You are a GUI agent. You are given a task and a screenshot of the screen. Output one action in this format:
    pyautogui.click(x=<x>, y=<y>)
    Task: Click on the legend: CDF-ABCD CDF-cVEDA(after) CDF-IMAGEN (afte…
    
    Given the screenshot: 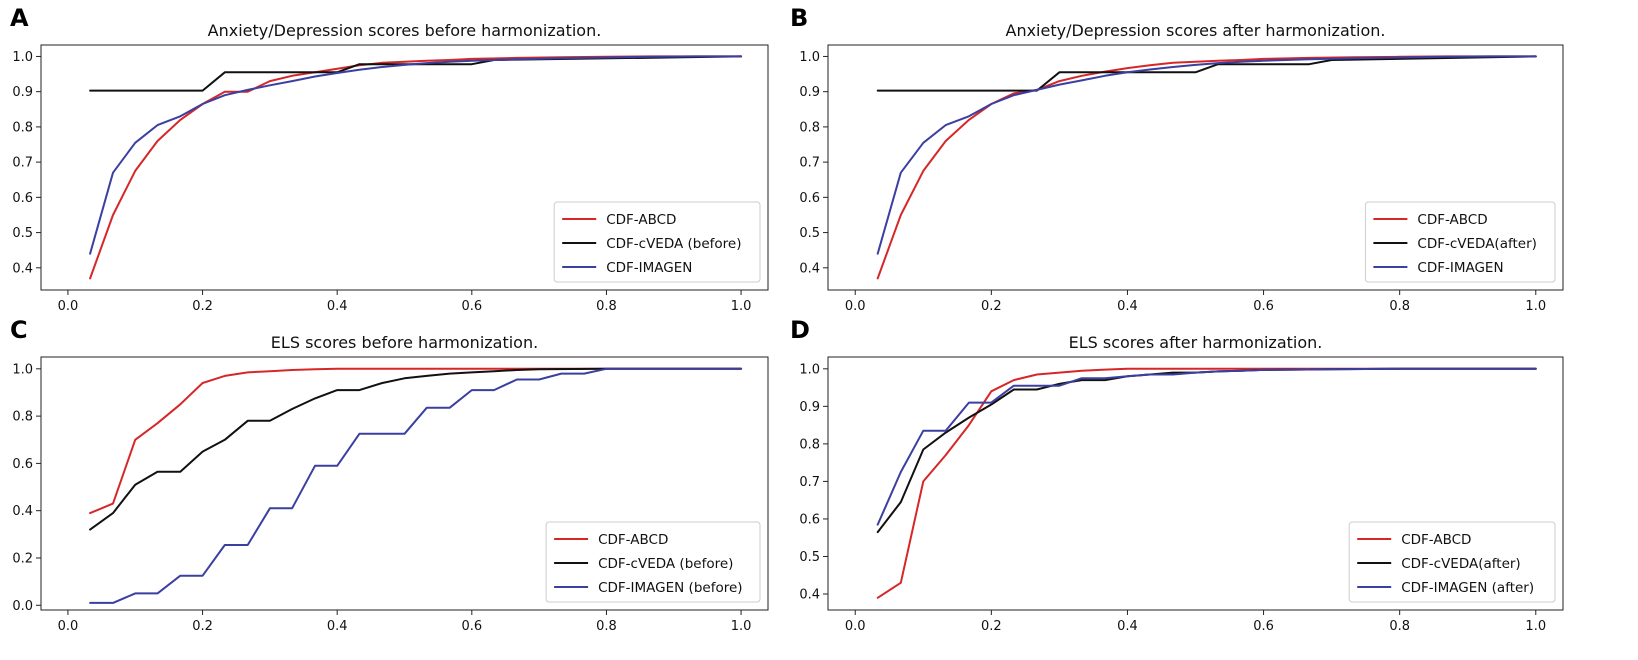 What is the action you would take?
    pyautogui.click(x=1452, y=562)
    